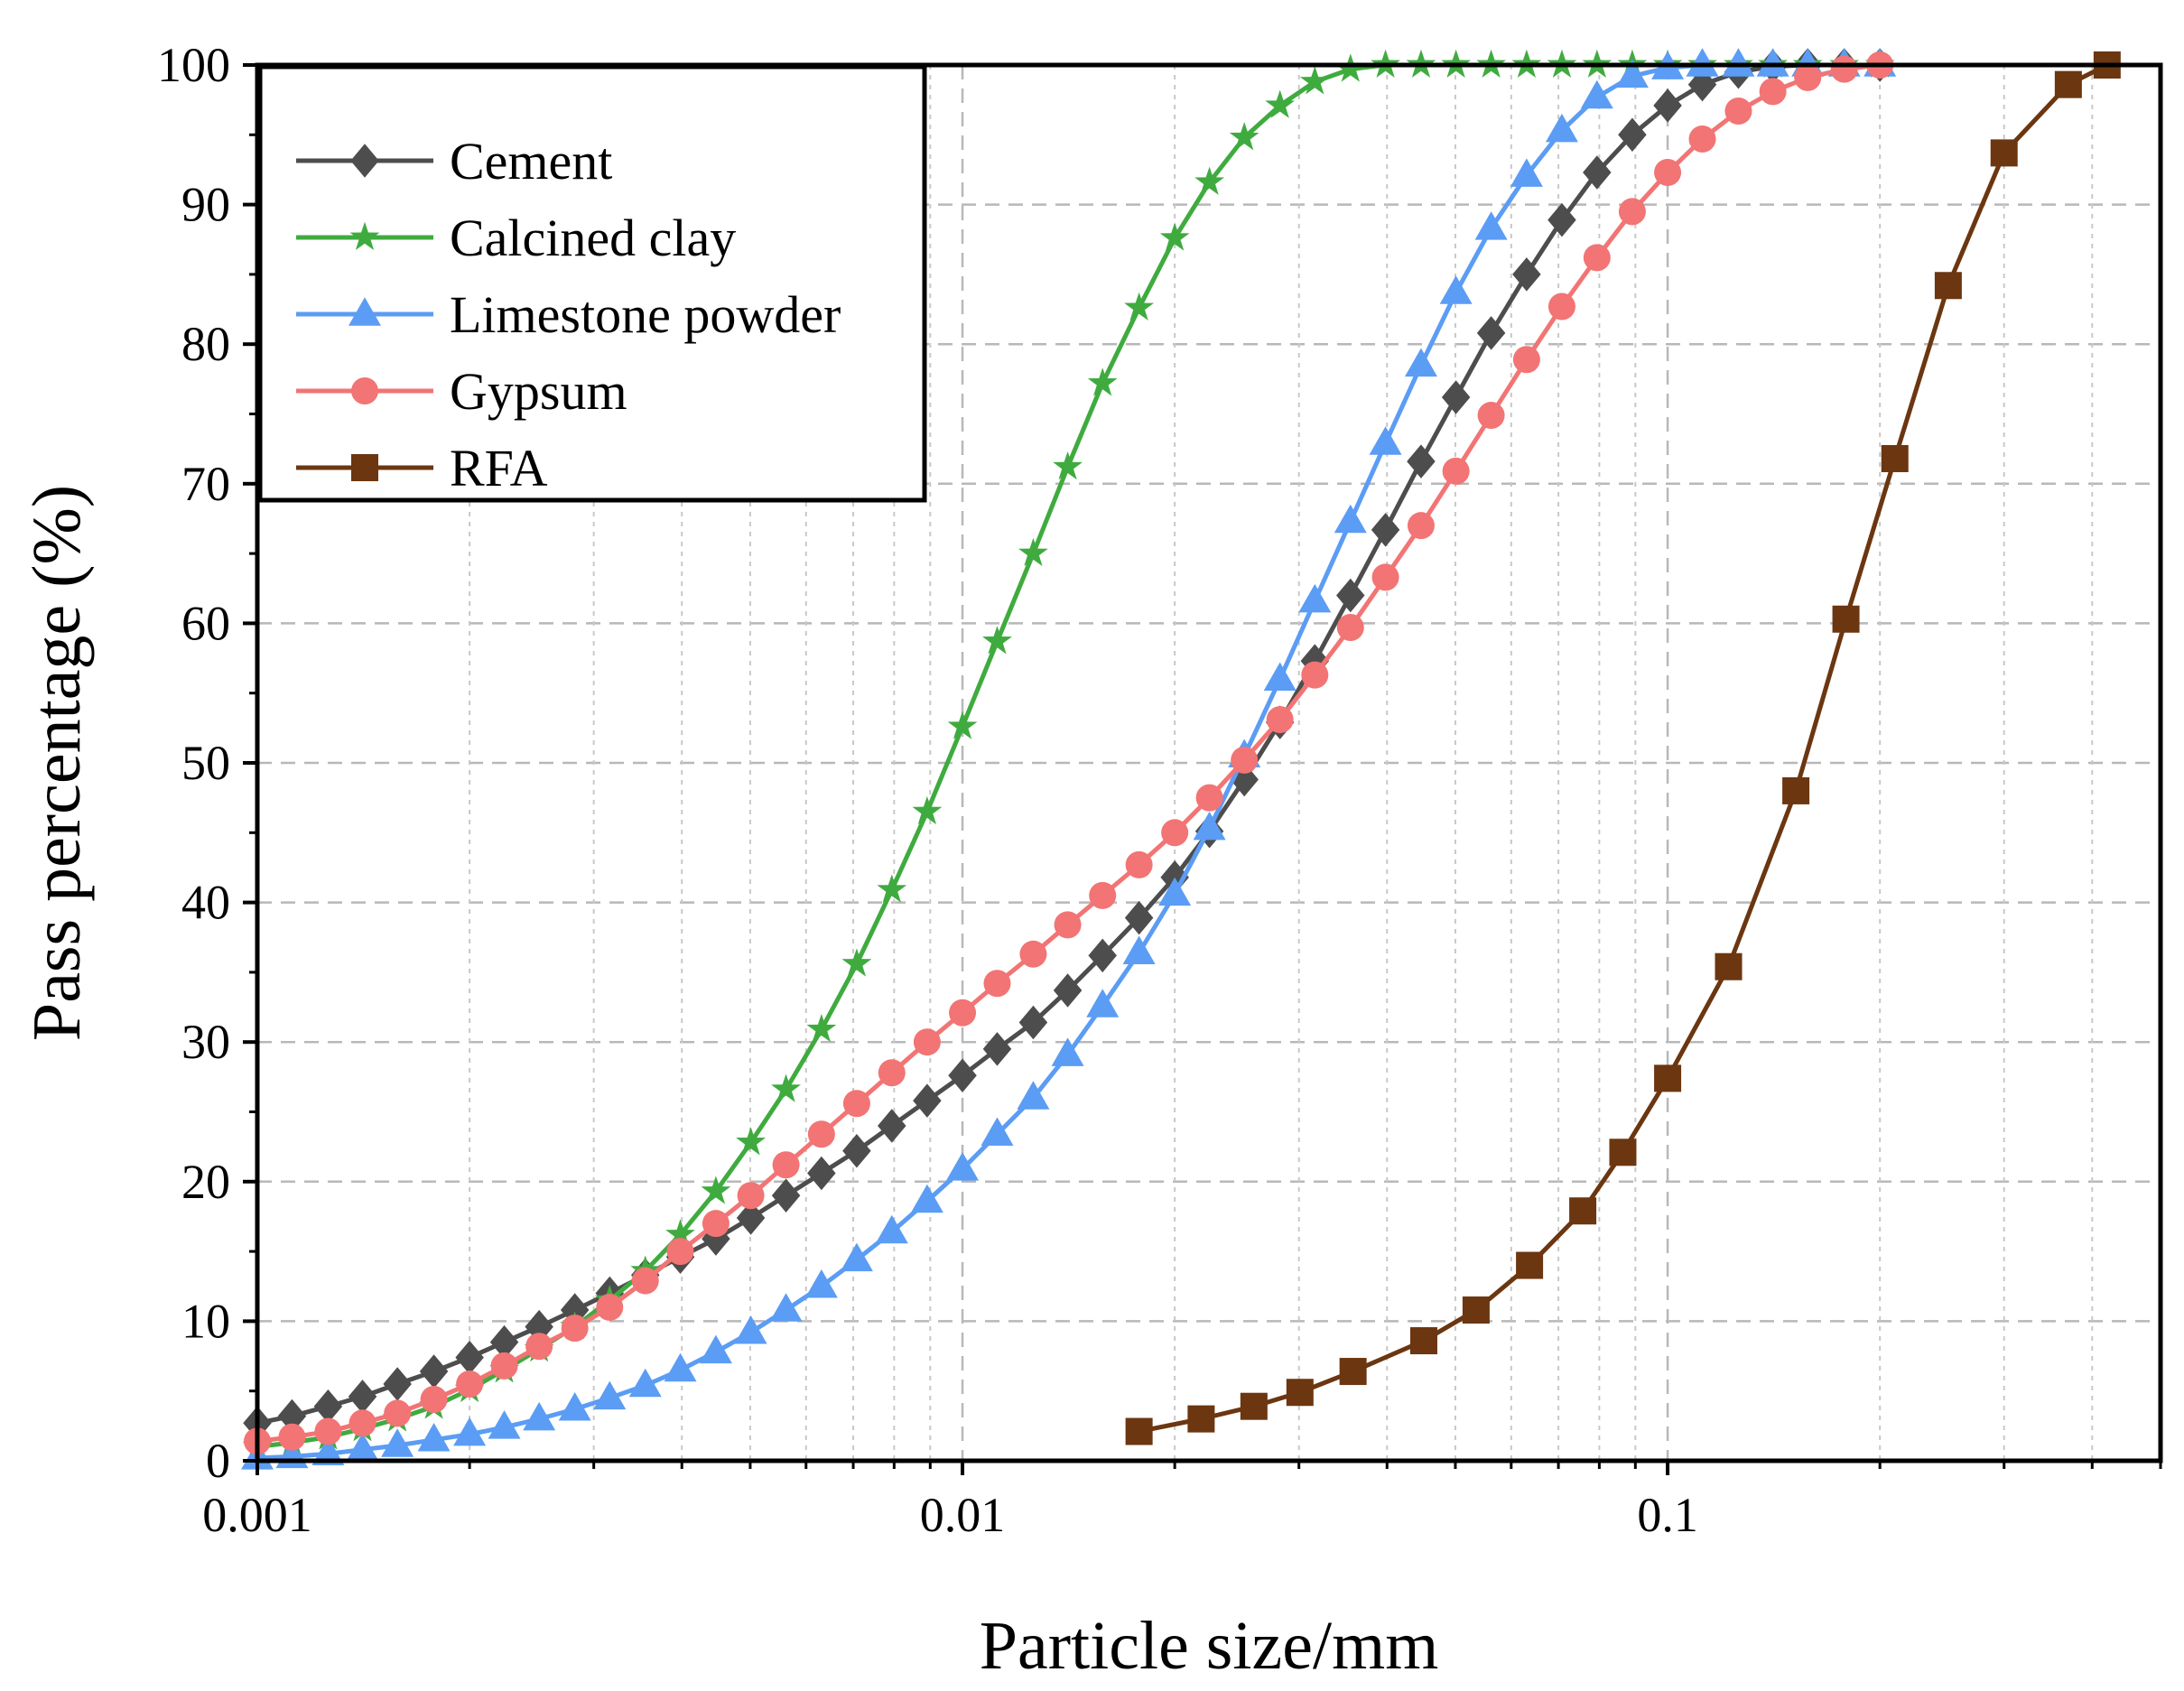 This screenshot has width=2184, height=1691. I want to click on y-tick-label: 10, so click(205, 1321).